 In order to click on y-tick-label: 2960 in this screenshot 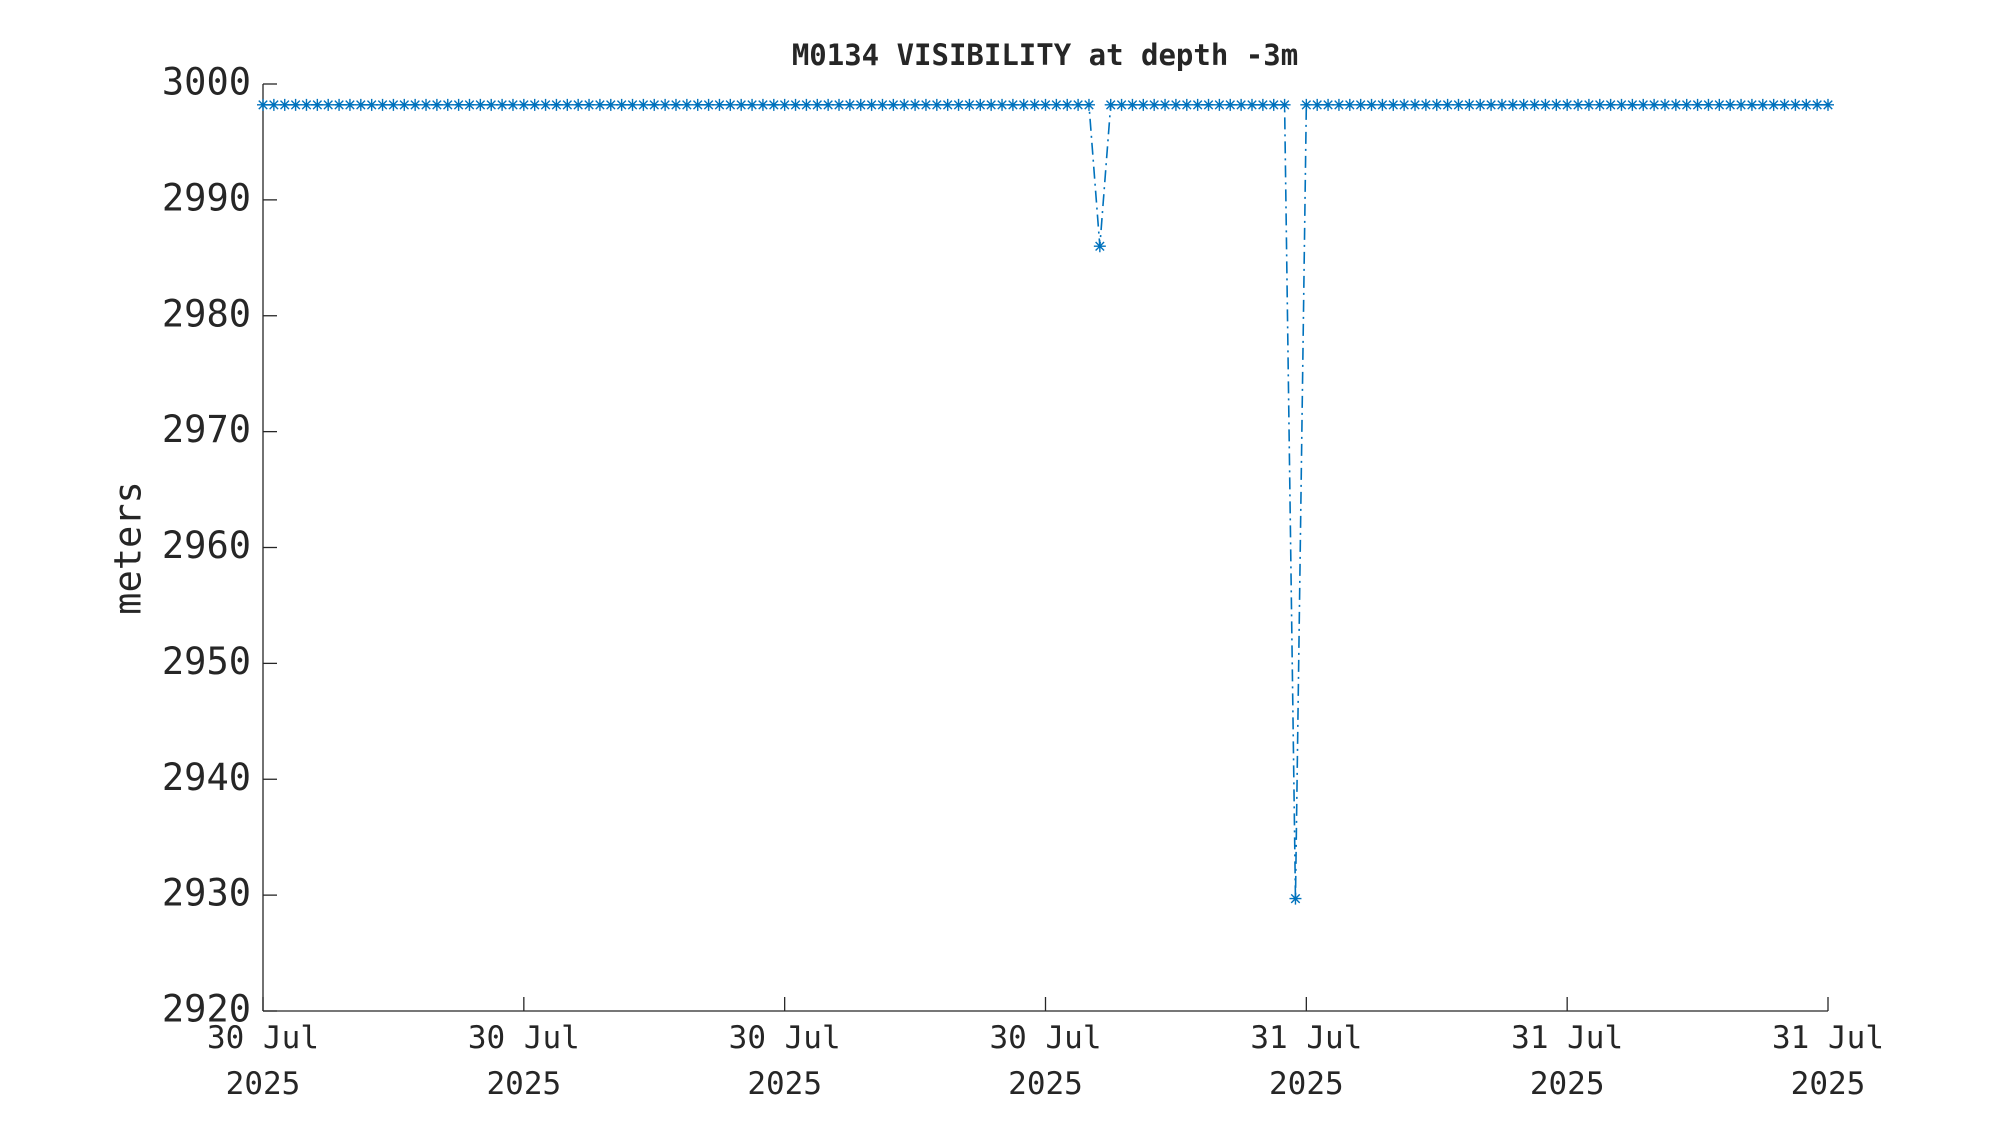, I will do `click(206, 545)`.